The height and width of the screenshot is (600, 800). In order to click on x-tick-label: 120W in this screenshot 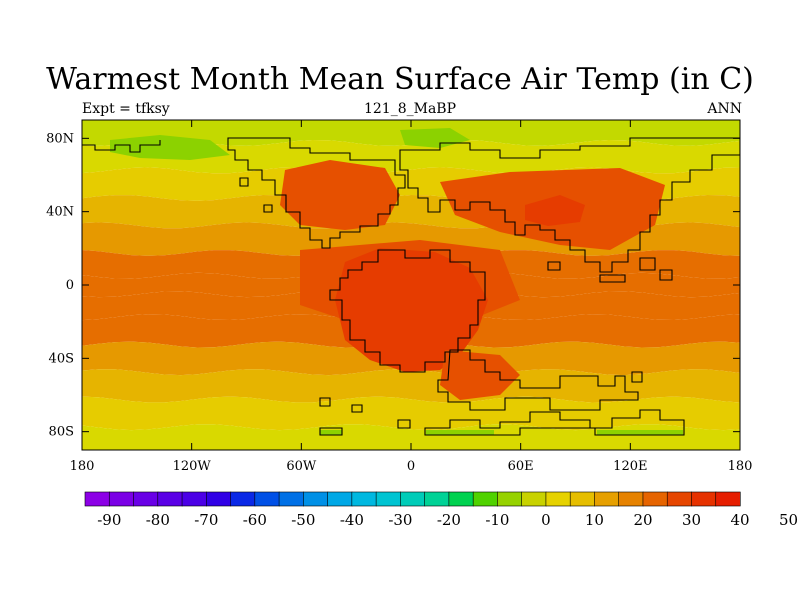, I will do `click(192, 466)`.